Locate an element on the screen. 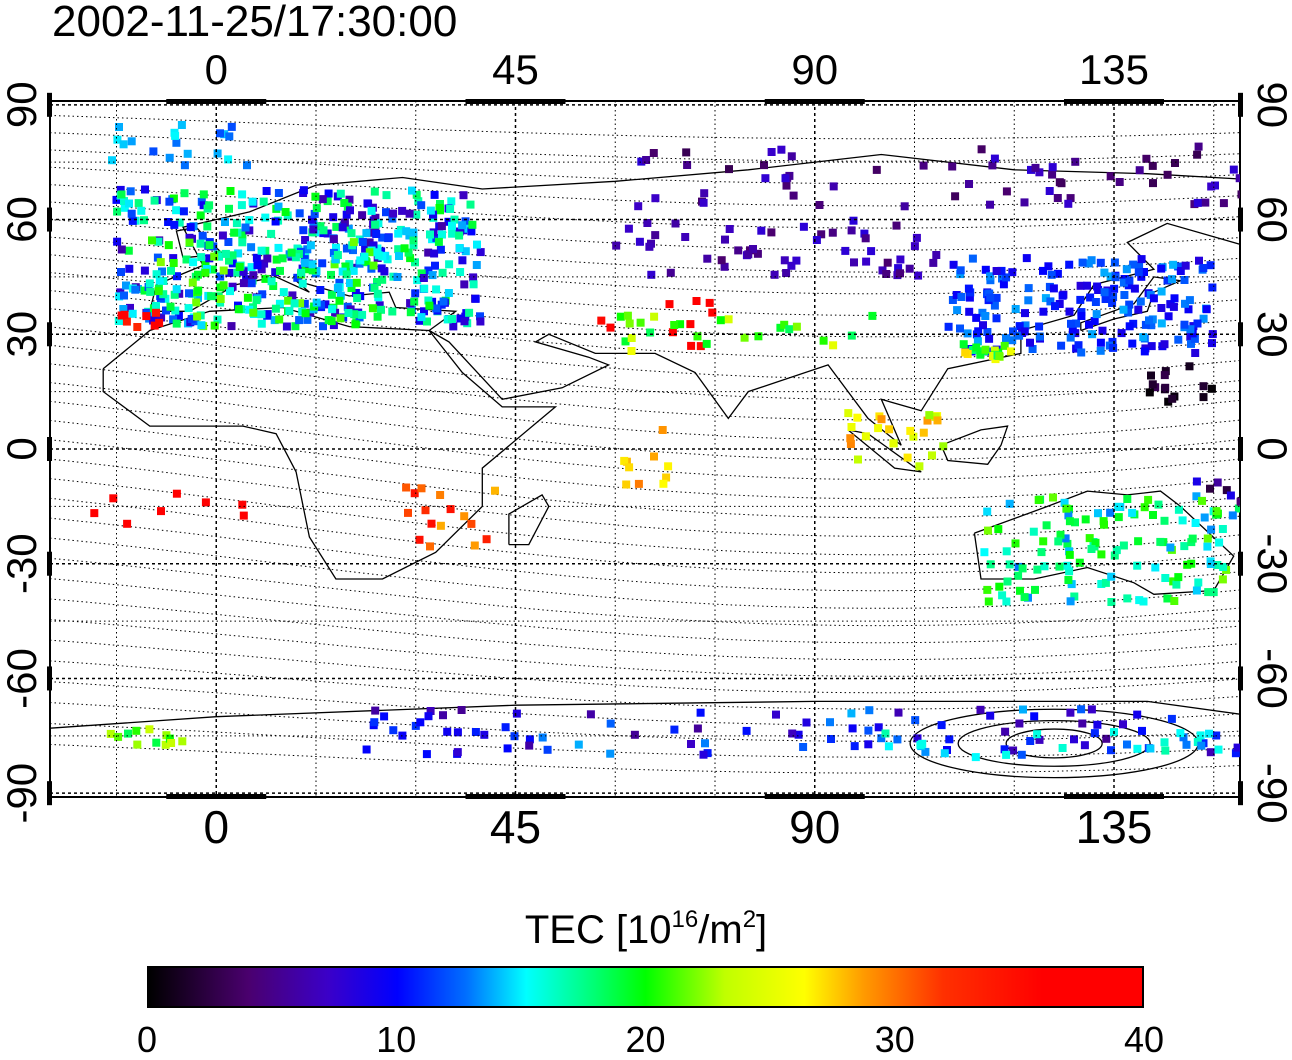 The height and width of the screenshot is (1060, 1292). lon-label-bottom: 90 is located at coordinates (814, 827).